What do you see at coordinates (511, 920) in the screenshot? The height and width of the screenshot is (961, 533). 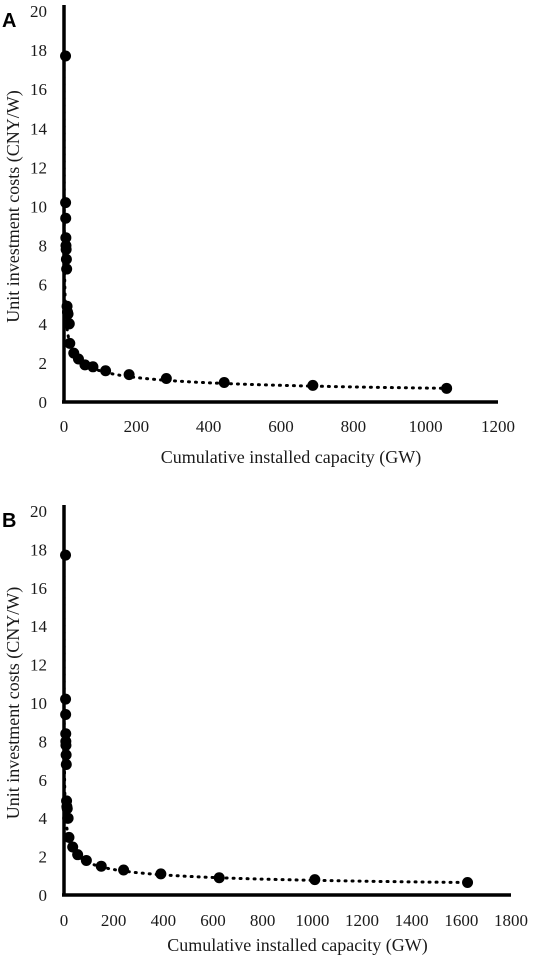 I see `x-tick-label: 1800` at bounding box center [511, 920].